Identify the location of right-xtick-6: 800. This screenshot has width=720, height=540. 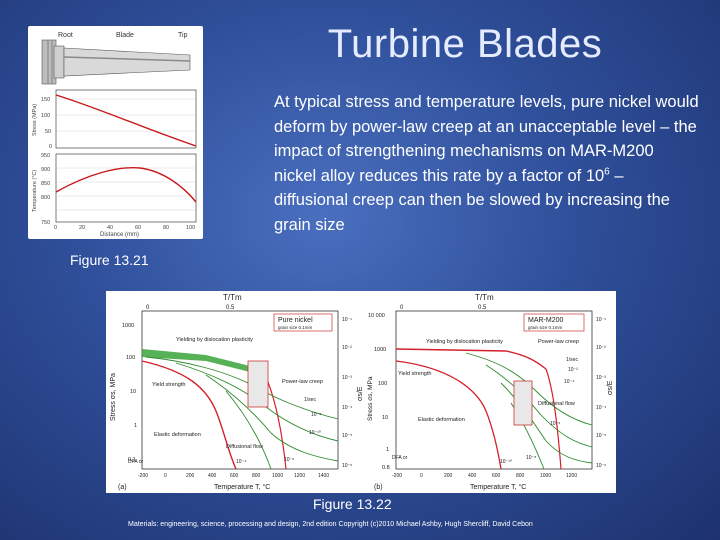
(520, 476).